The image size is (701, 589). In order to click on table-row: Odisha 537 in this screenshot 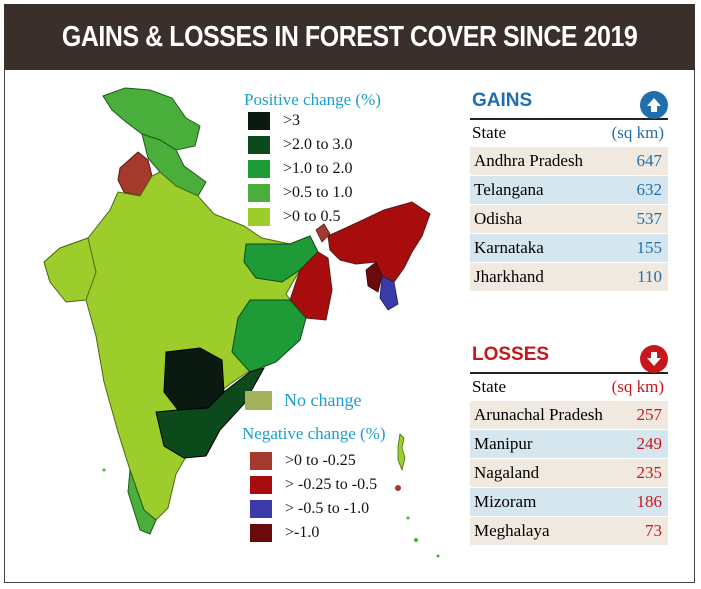, I will do `click(569, 219)`.